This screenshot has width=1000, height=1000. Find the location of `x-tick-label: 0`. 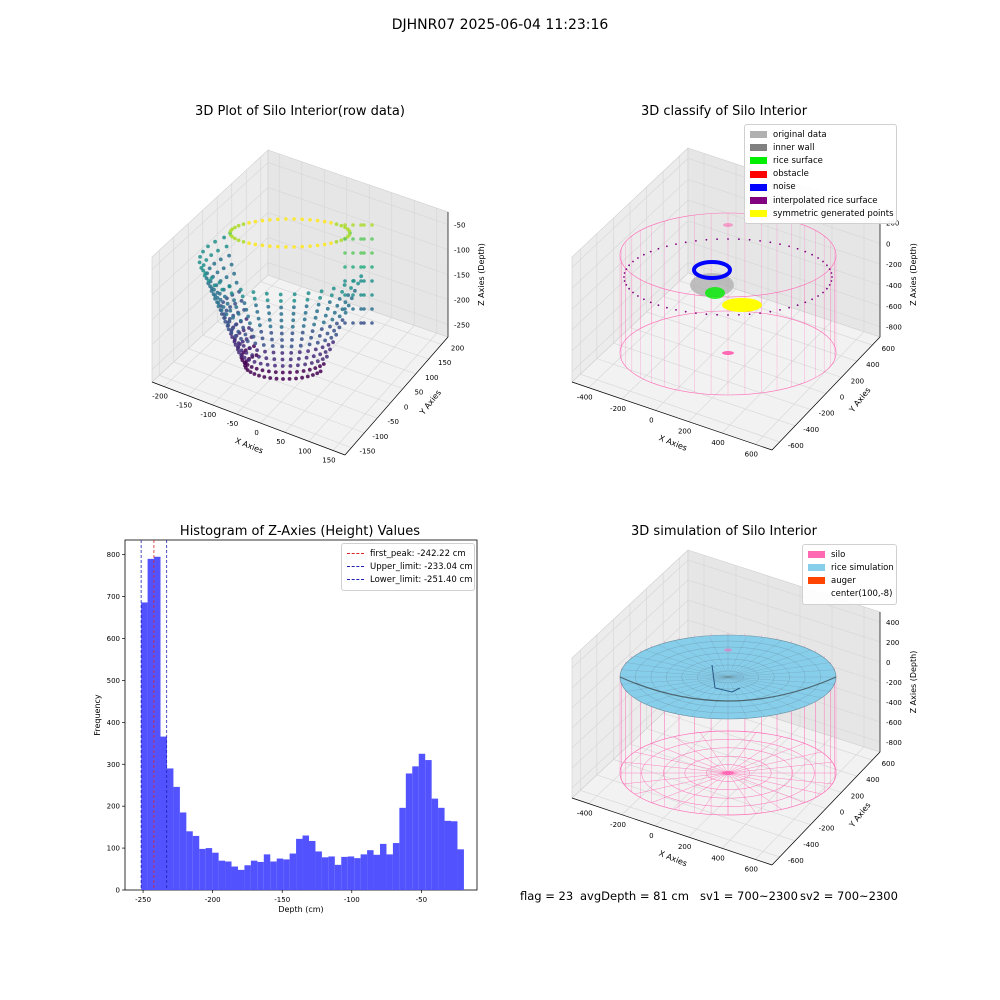

x-tick-label: 0 is located at coordinates (651, 420).